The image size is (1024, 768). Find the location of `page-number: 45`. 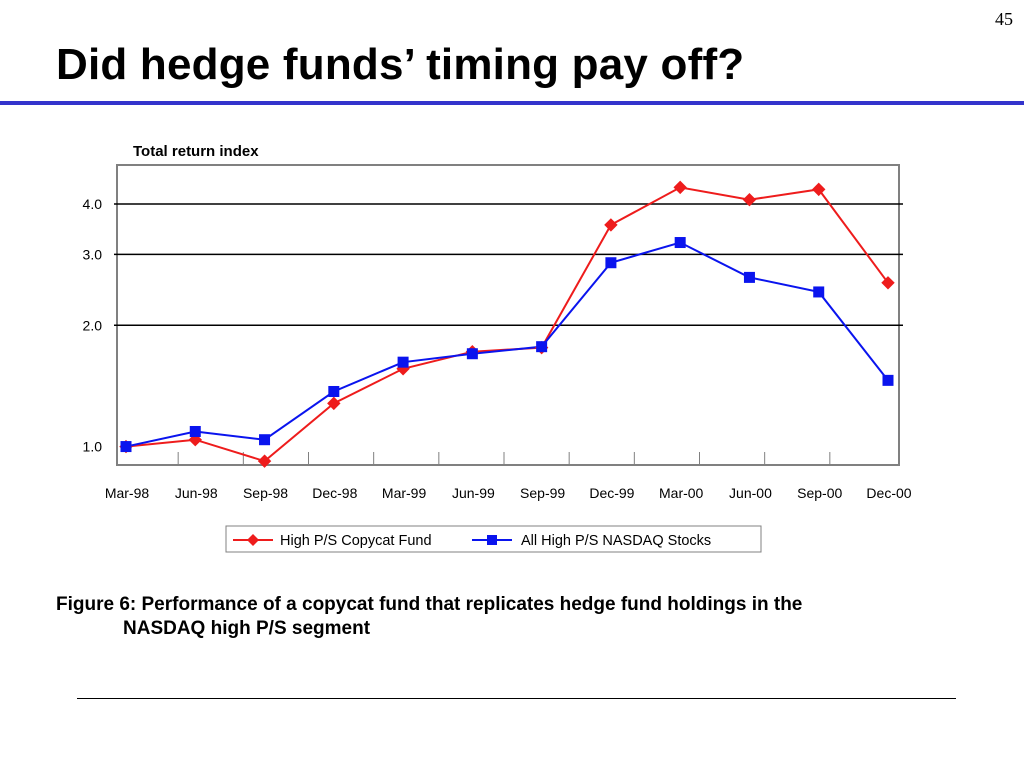

page-number: 45 is located at coordinates (1004, 19).